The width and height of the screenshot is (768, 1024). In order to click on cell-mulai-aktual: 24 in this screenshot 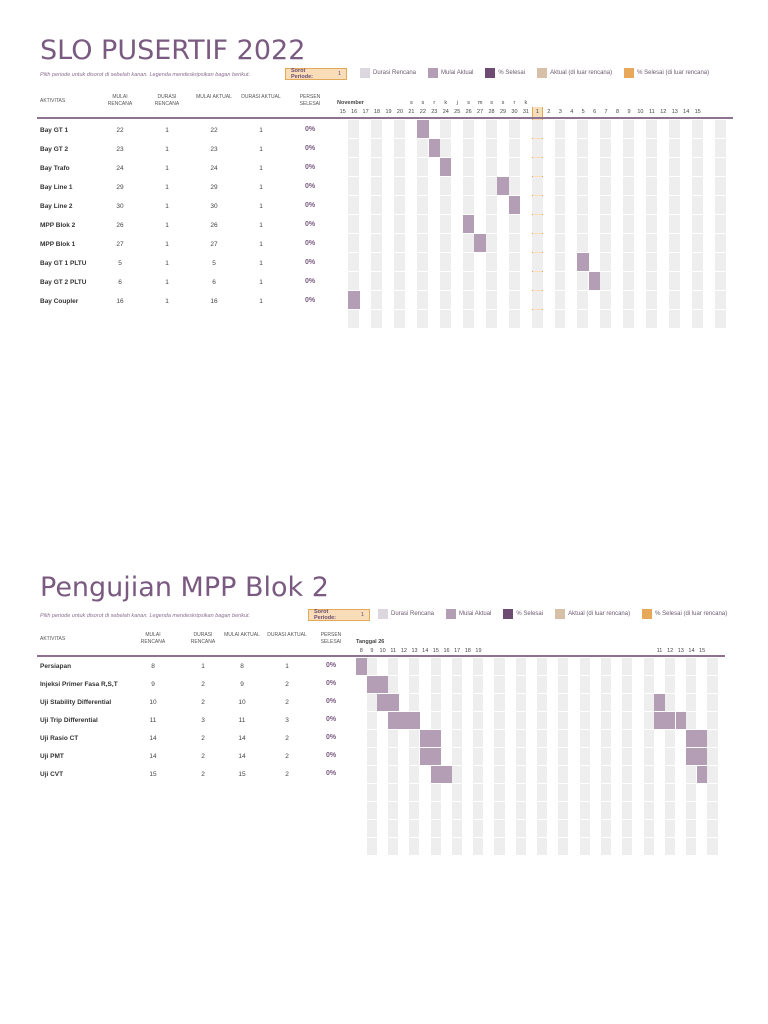, I will do `click(214, 168)`.